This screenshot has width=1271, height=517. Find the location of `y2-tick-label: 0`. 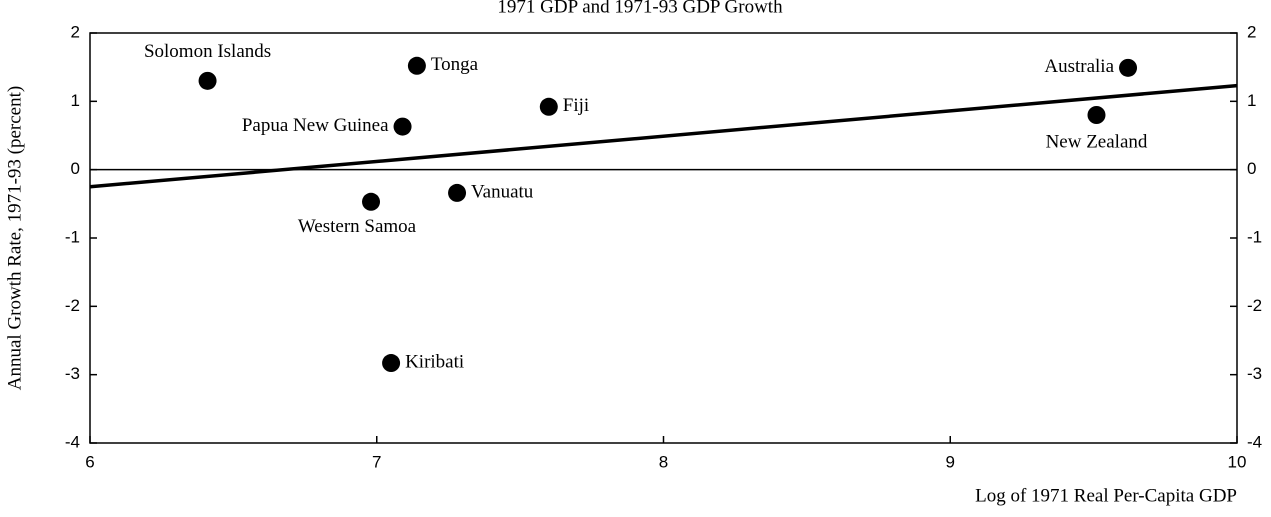

y2-tick-label: 0 is located at coordinates (1251, 168).